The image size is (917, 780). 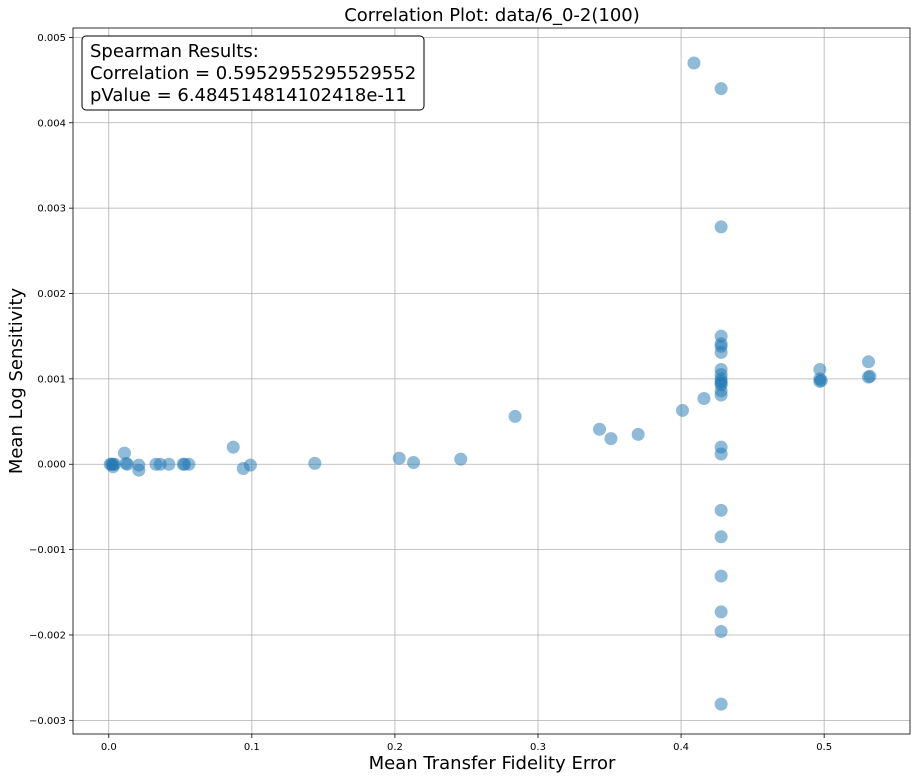 I want to click on y-tick-label: 0.001, so click(x=51, y=379).